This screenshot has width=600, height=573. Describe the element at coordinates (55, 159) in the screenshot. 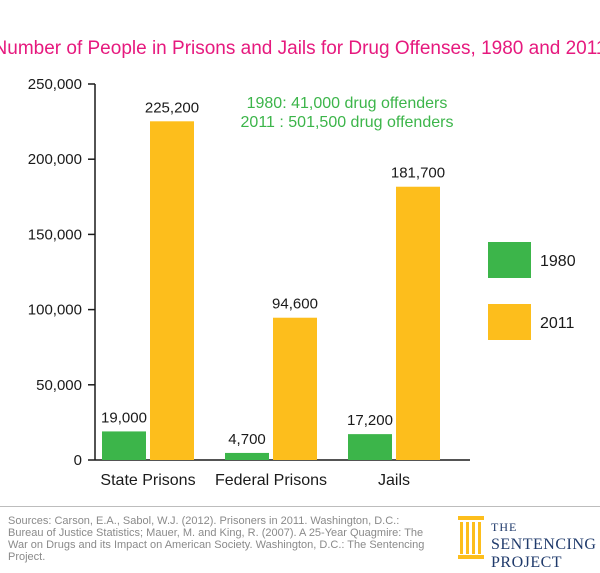

I see `y-tick-label: 200,000` at that location.